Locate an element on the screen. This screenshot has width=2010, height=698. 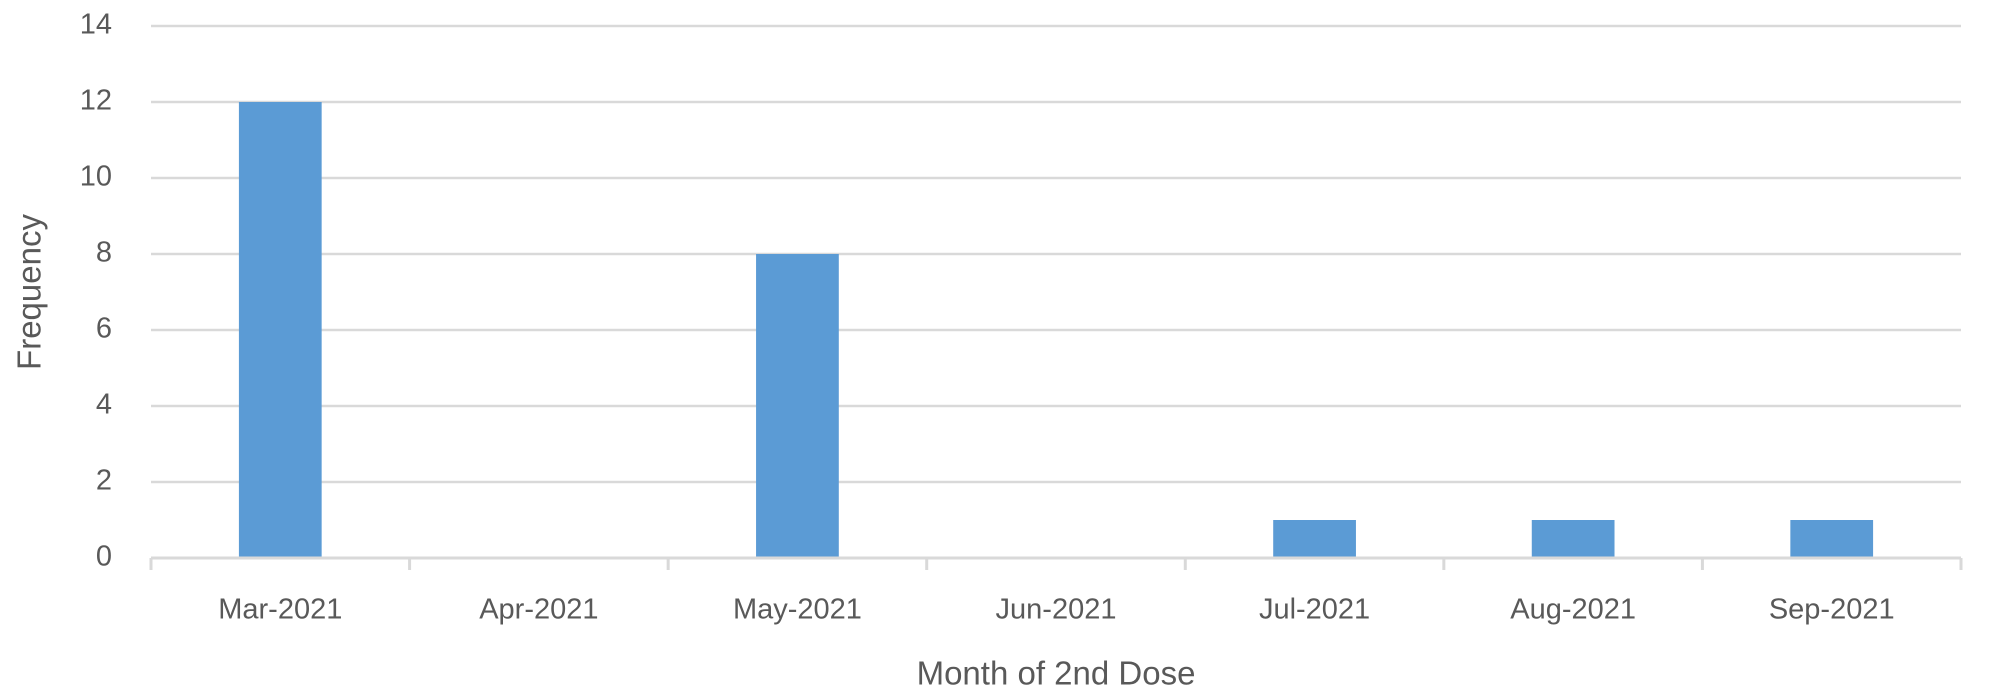
y-tick-label: 10 is located at coordinates (96, 177).